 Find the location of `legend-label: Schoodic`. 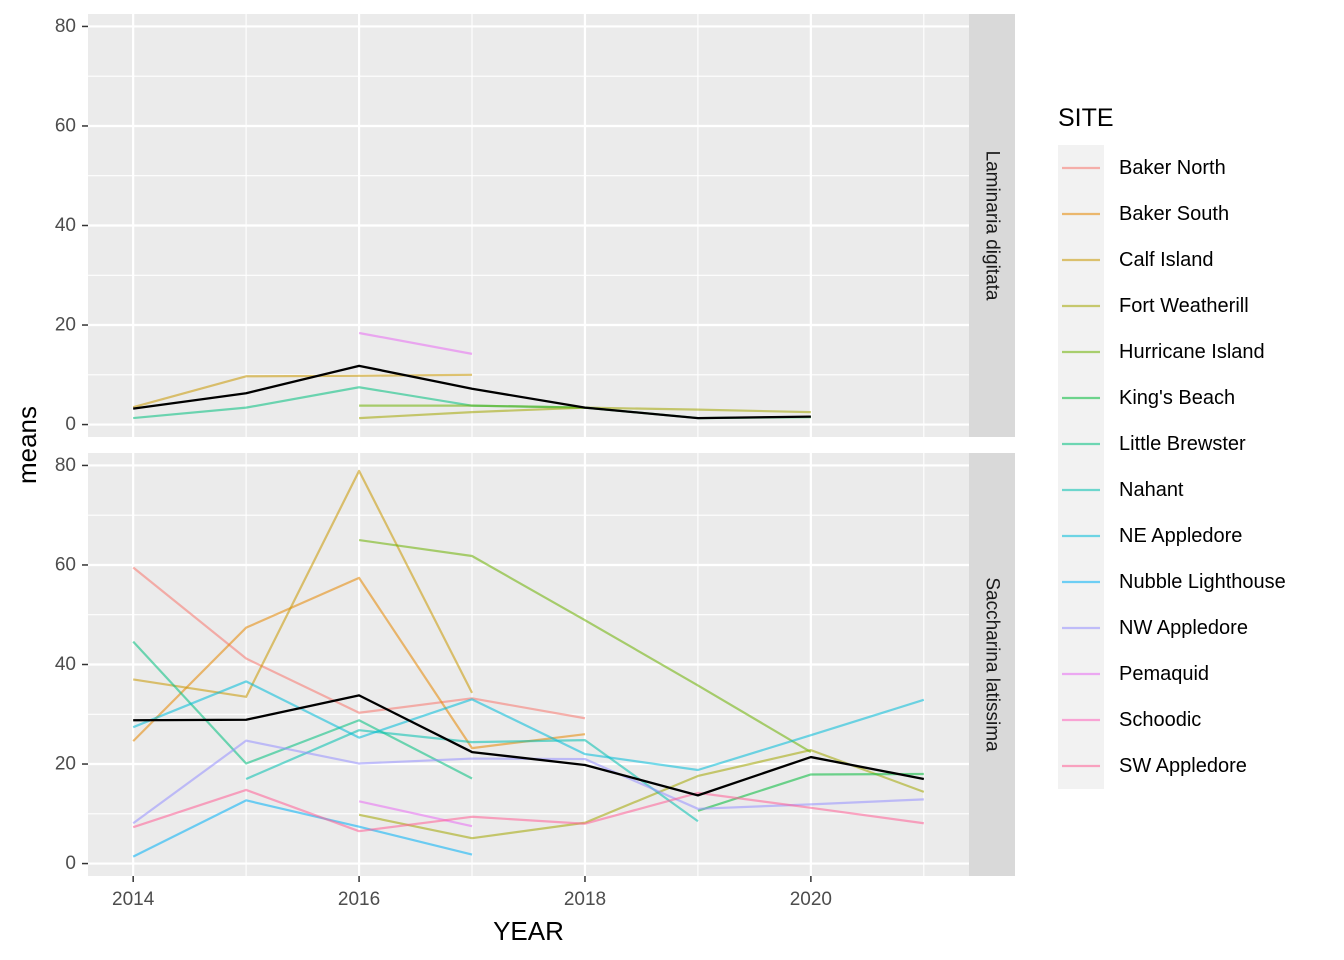

legend-label: Schoodic is located at coordinates (1160, 720).